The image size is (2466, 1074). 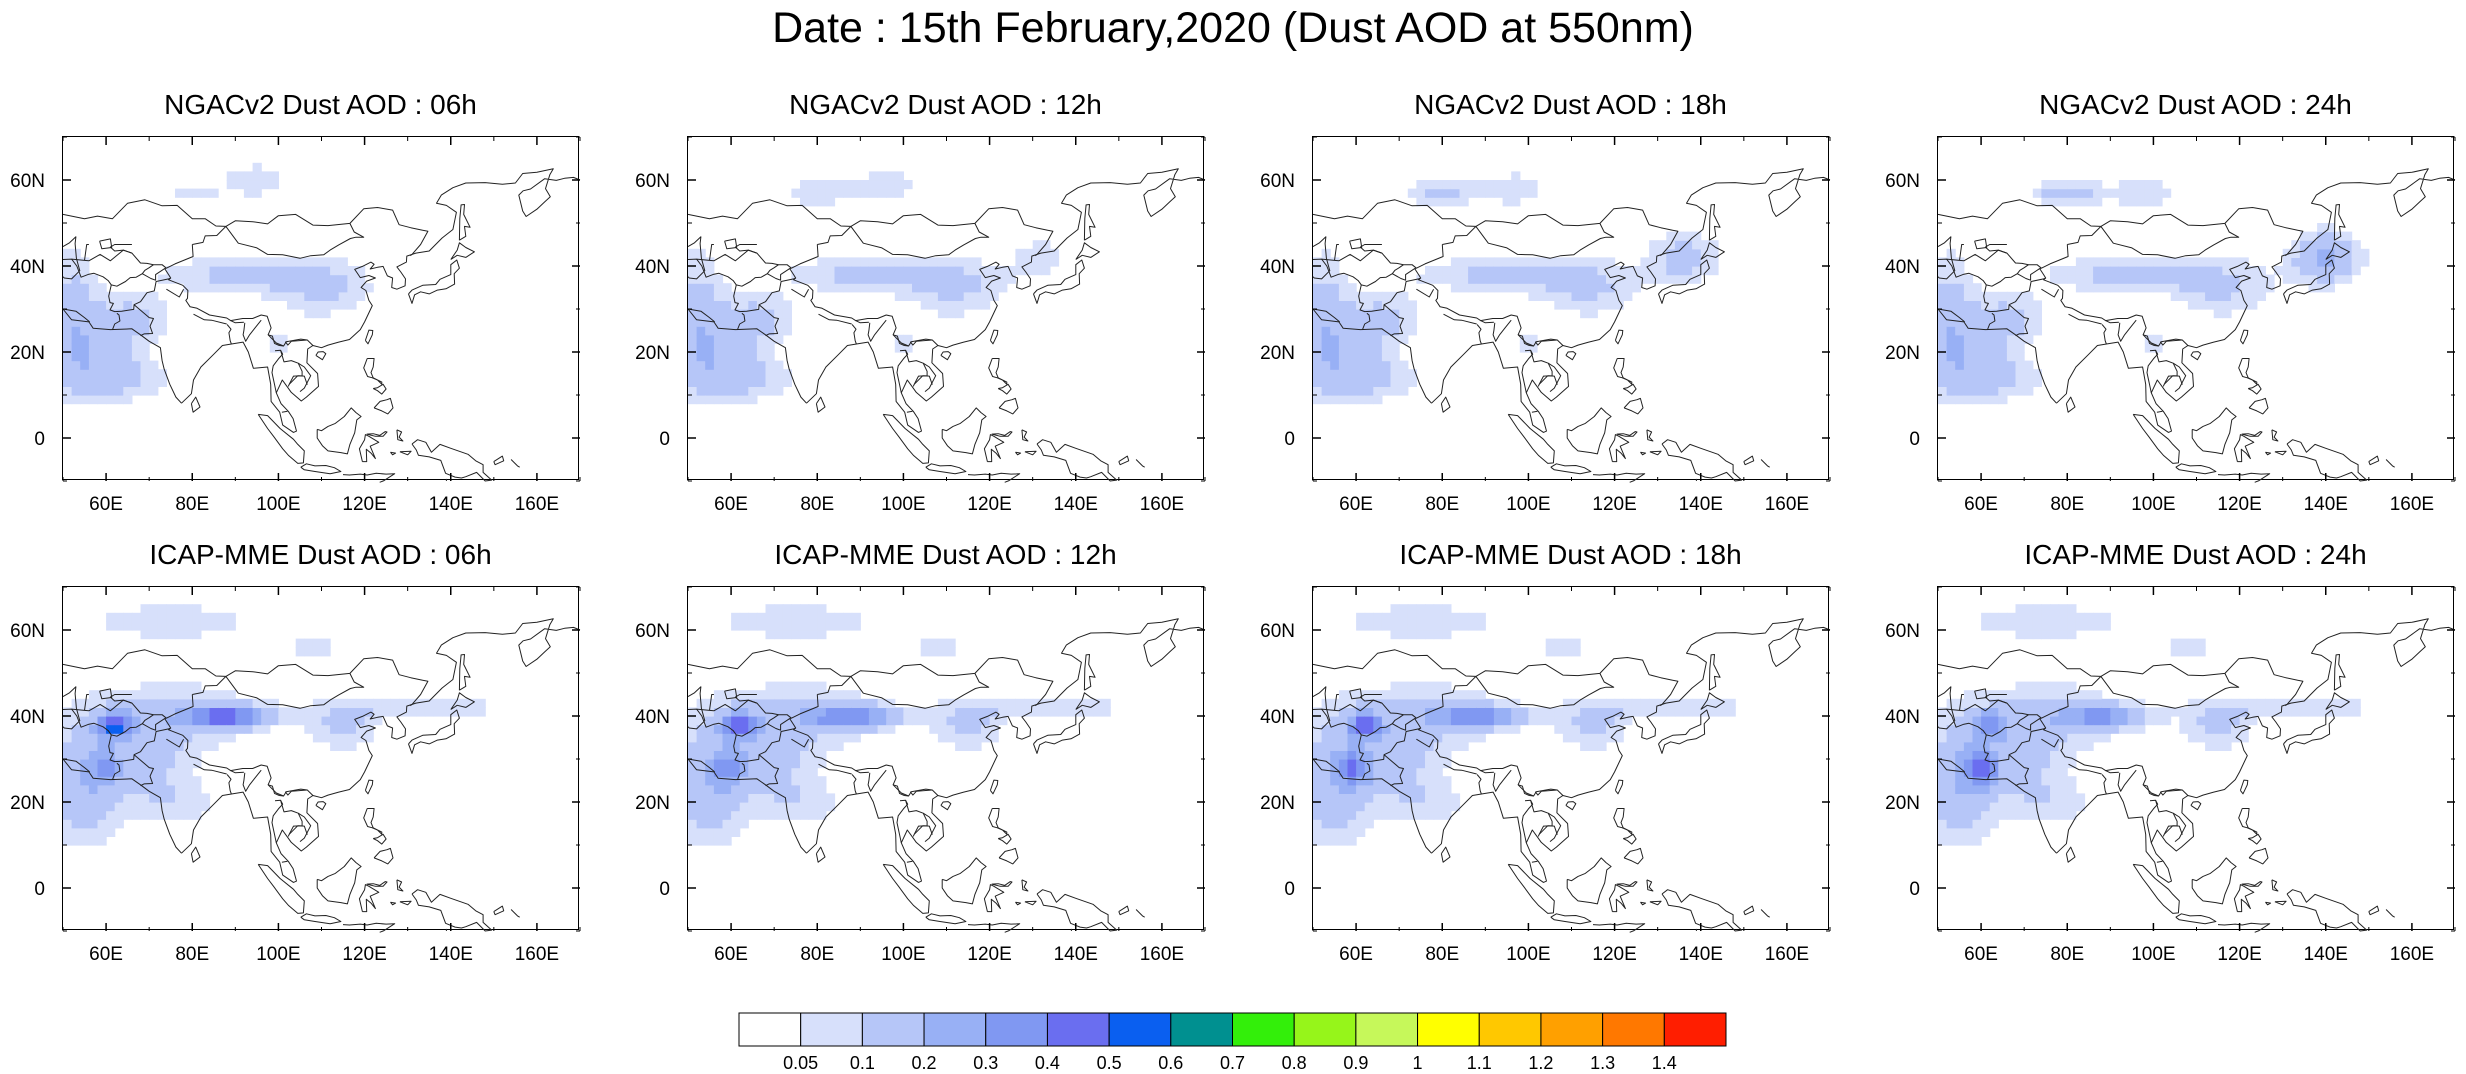 I want to click on colorbar-label: 0.2, so click(x=924, y=1063).